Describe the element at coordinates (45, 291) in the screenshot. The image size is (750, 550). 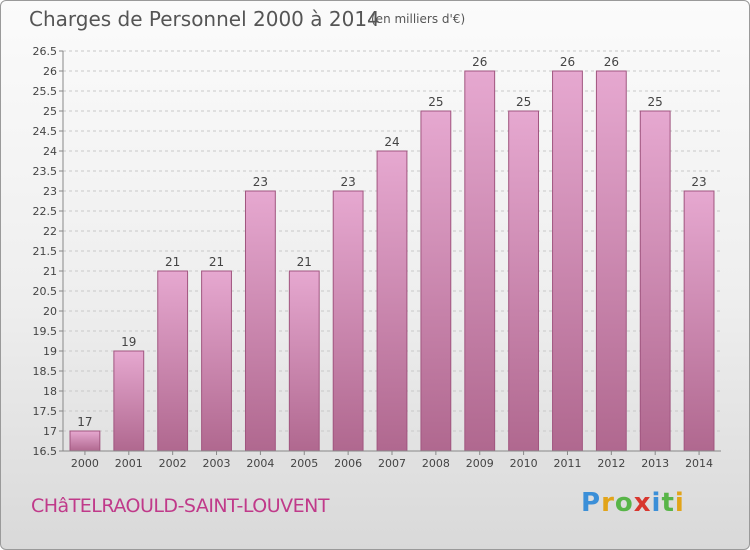
I see `y-tick-label: 20.5` at that location.